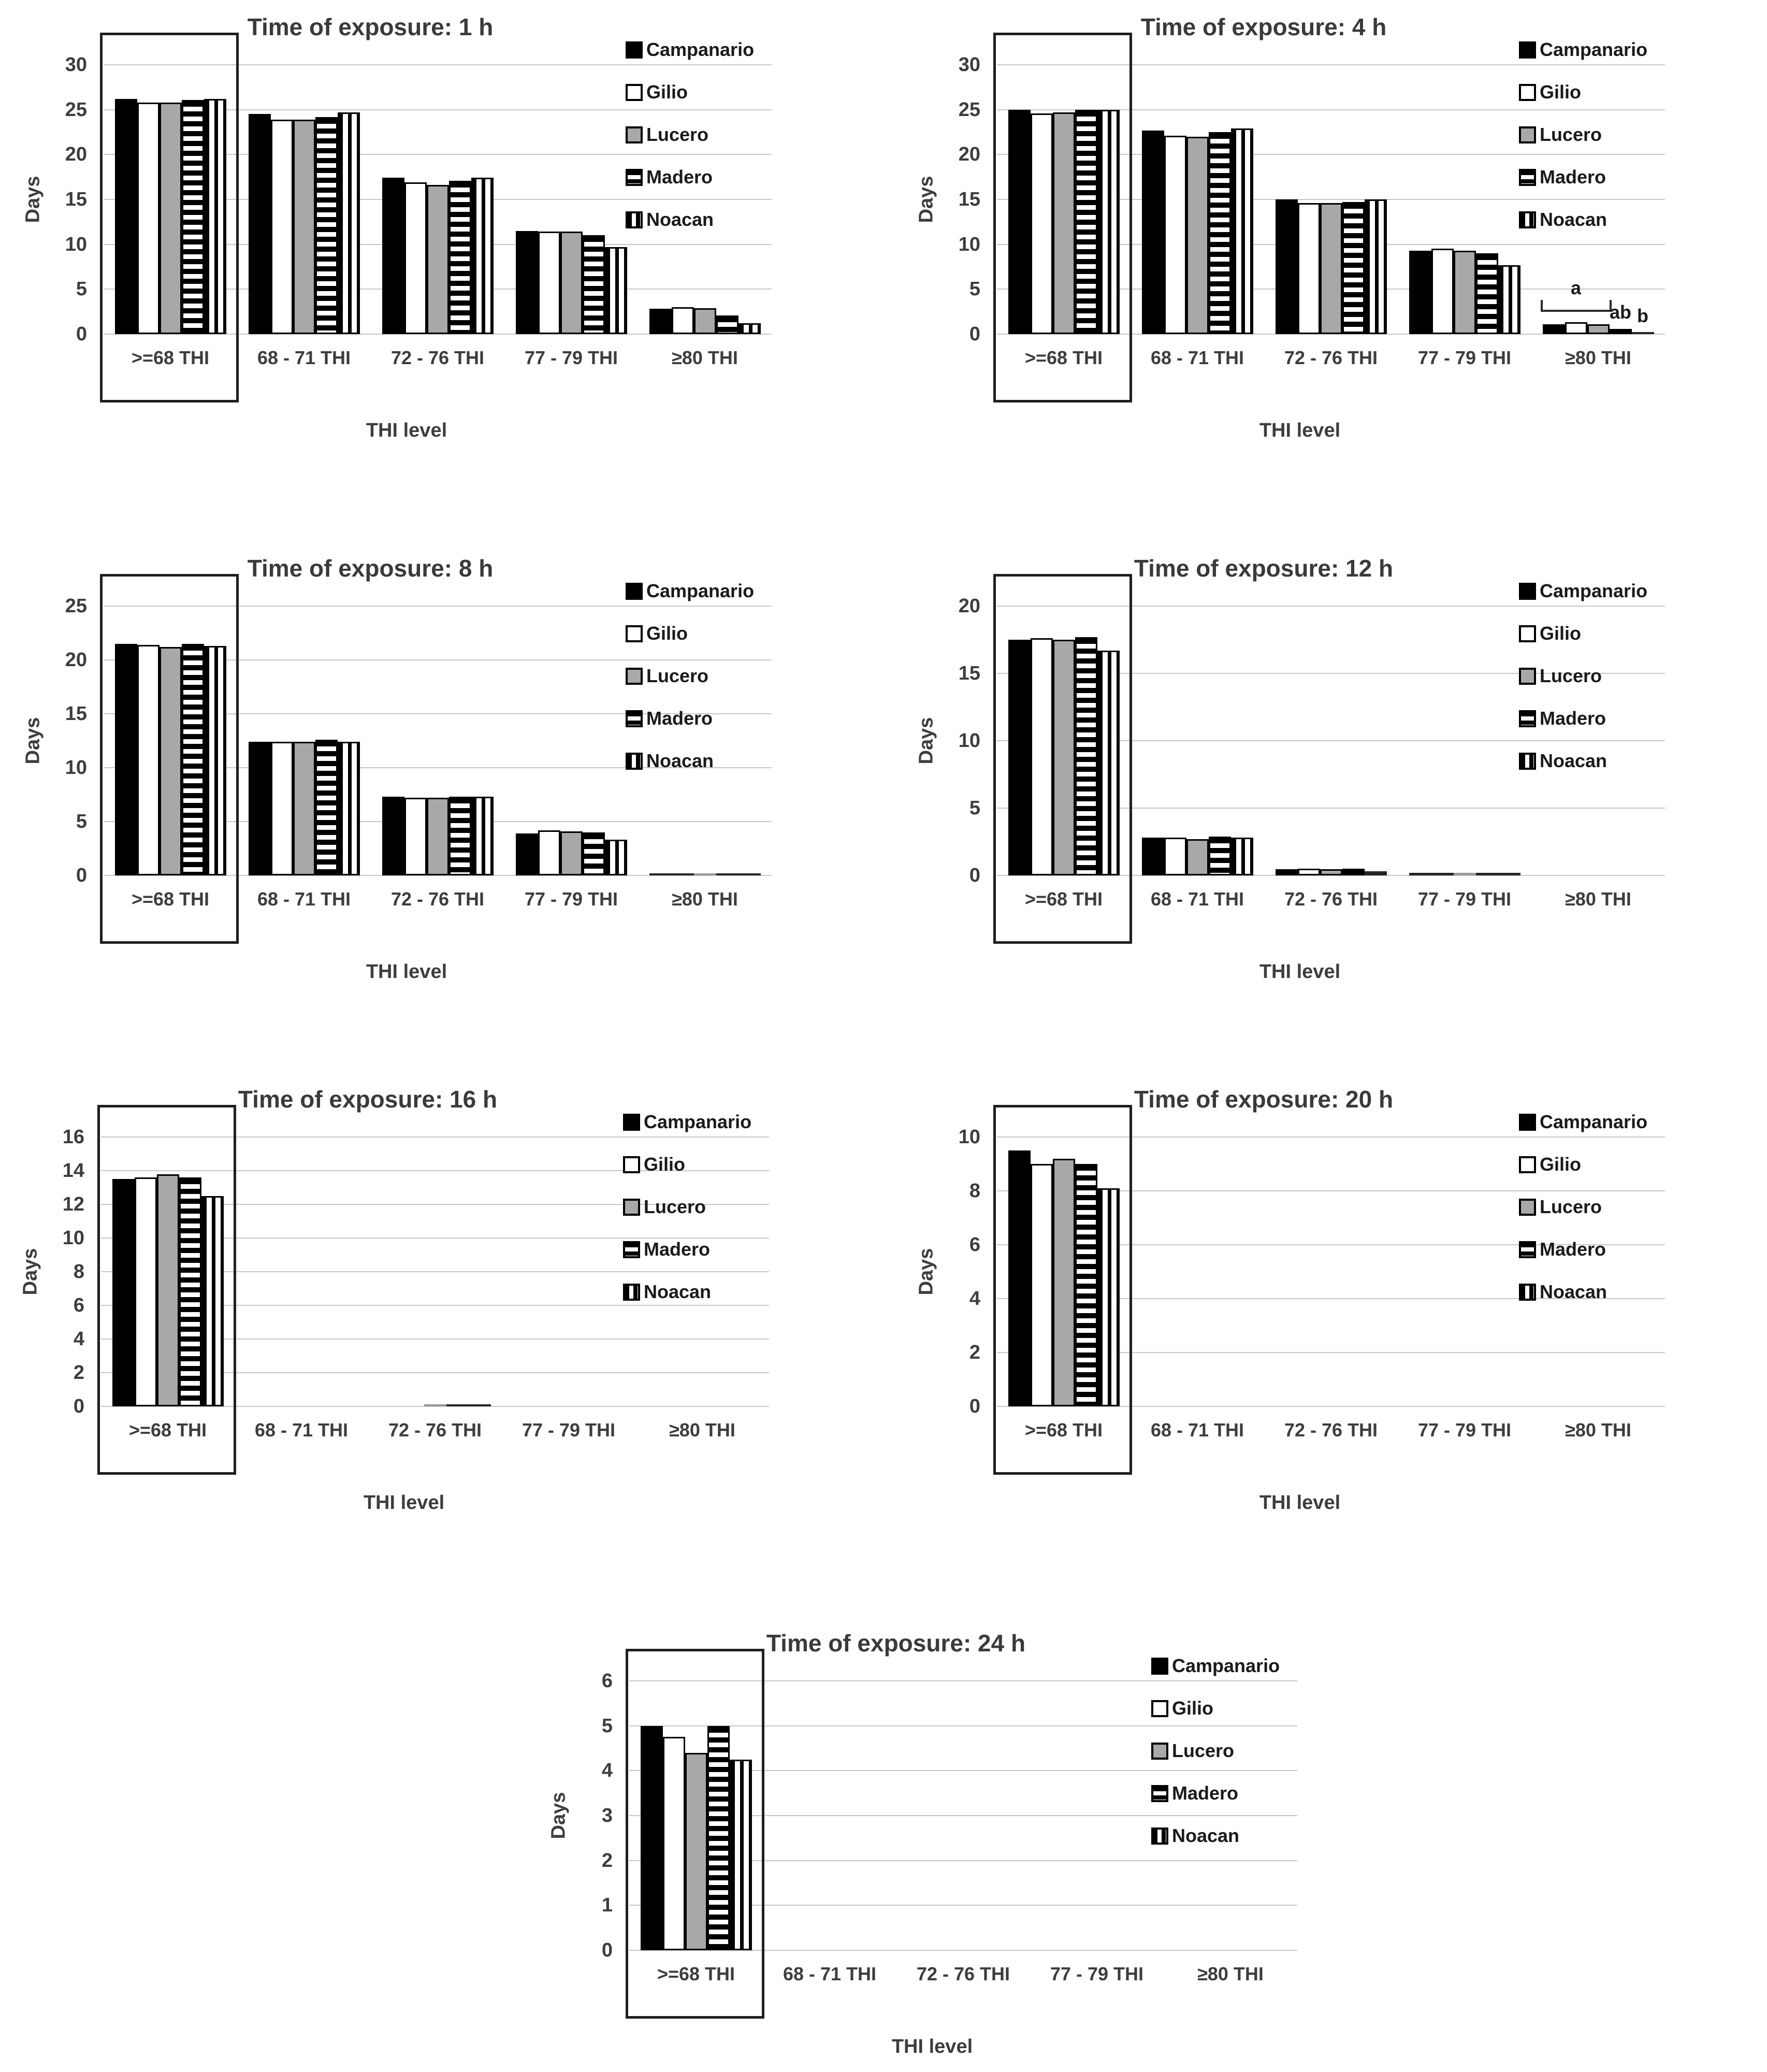  I want to click on y-tick-label: 30, so click(969, 65).